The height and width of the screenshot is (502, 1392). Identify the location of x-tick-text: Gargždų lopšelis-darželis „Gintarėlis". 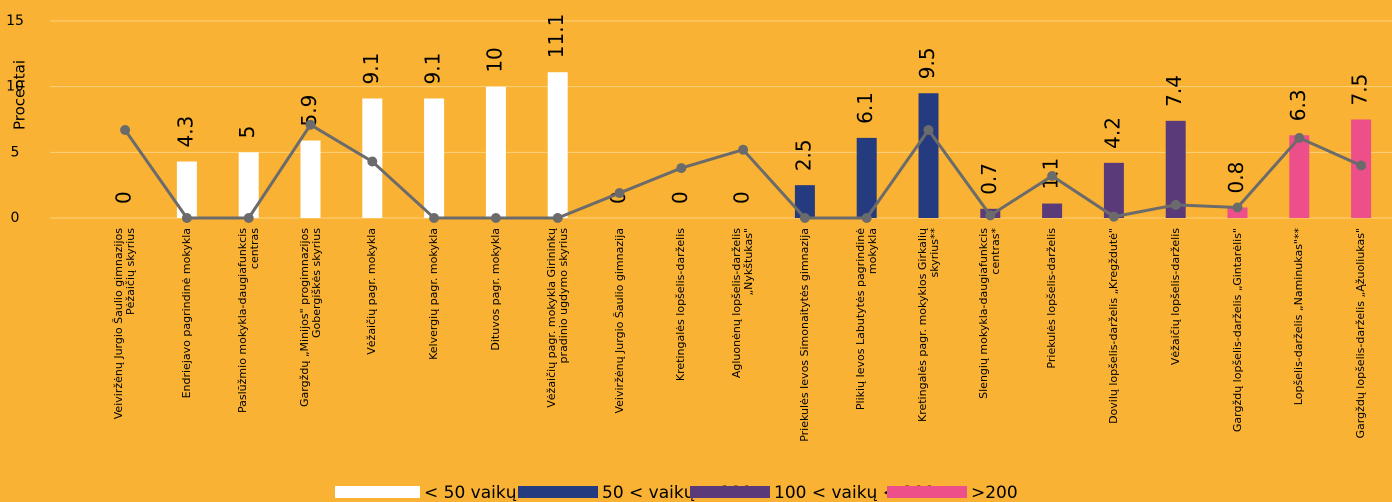
(1237, 330).